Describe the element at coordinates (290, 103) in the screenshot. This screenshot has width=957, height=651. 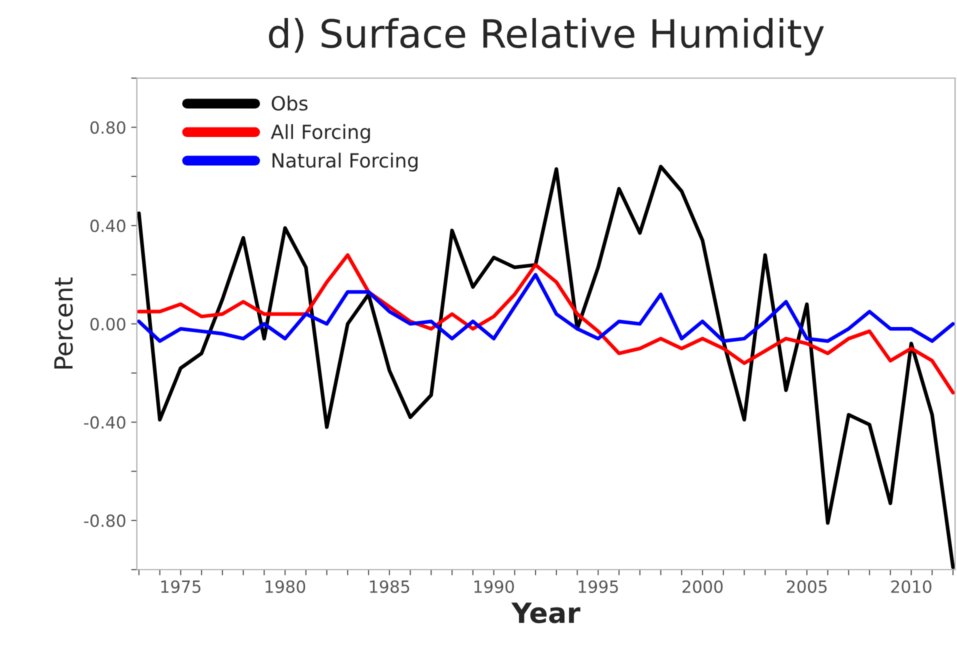
I see `legend-label: Obs` at that location.